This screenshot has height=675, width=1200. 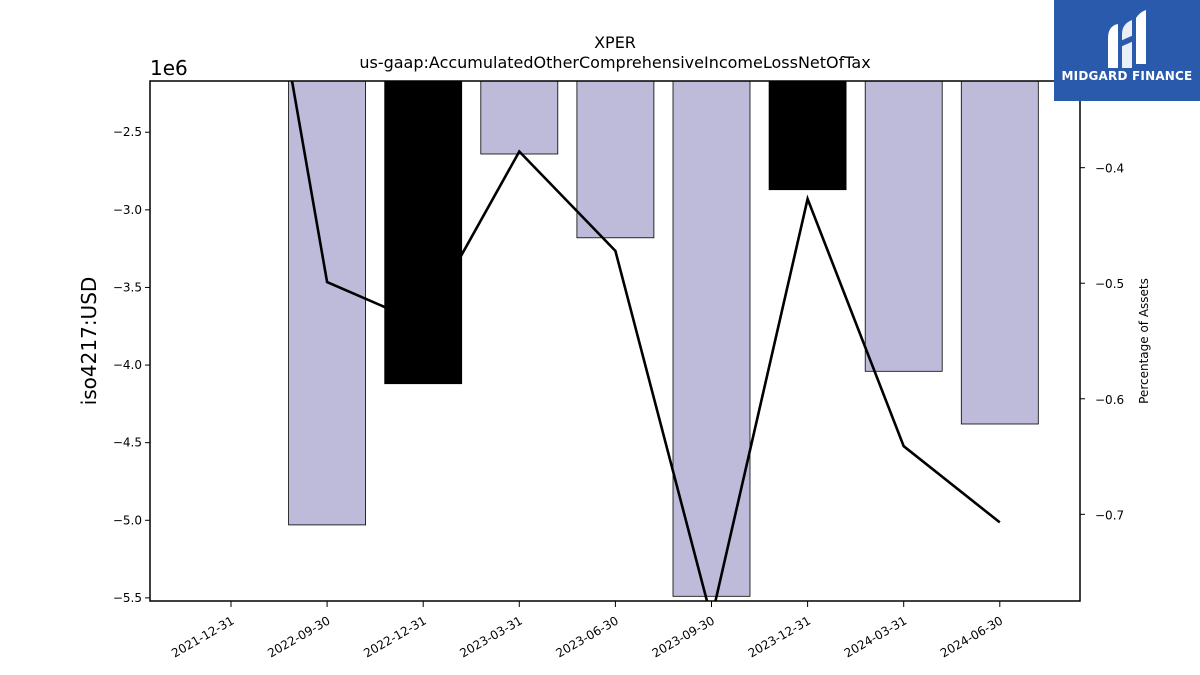 What do you see at coordinates (394, 636) in the screenshot?
I see `x-tick-label: 2022-12-31` at bounding box center [394, 636].